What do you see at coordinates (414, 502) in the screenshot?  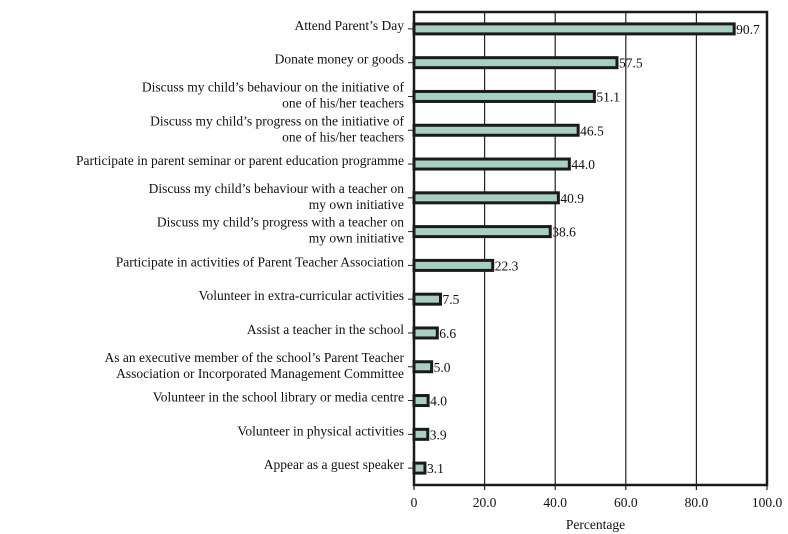 I see `x-tick-label: 0` at bounding box center [414, 502].